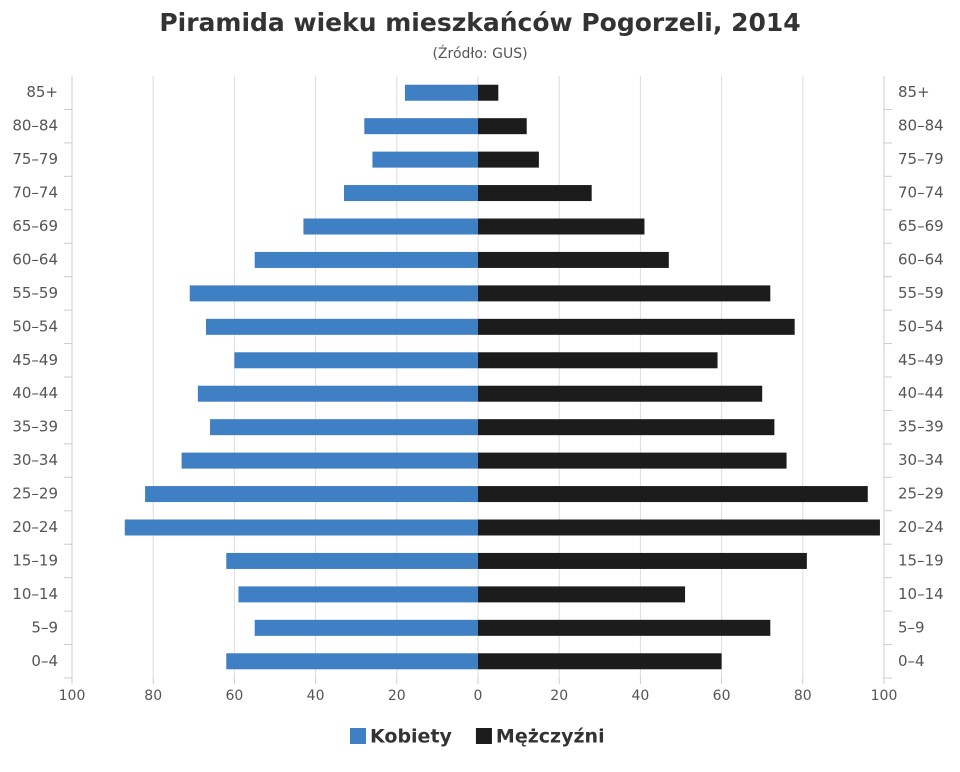  What do you see at coordinates (550, 737) in the screenshot?
I see `legend-label: Mężczyźni` at bounding box center [550, 737].